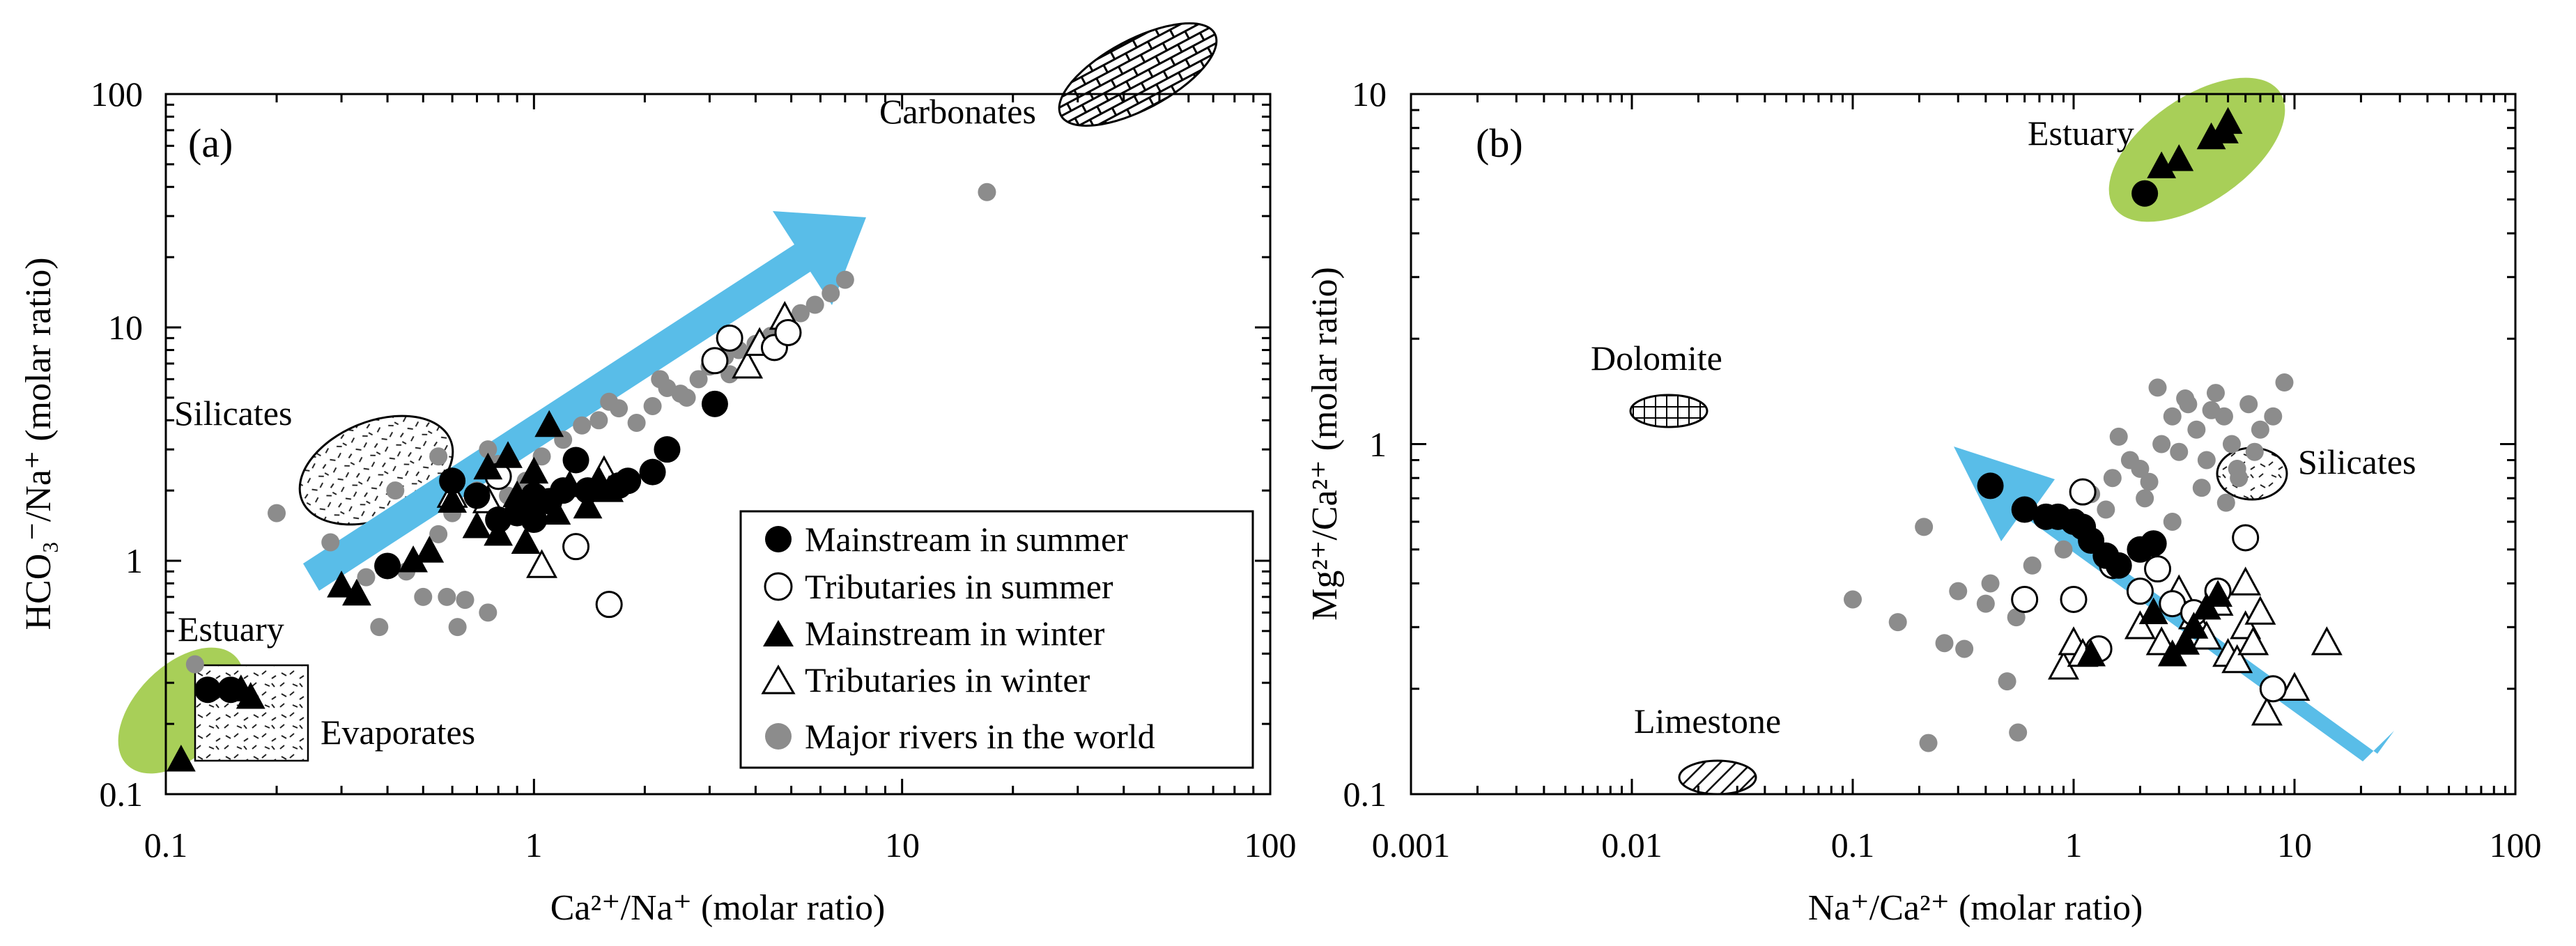  What do you see at coordinates (2294, 844) in the screenshot?
I see `b-x-tick-4: 10` at bounding box center [2294, 844].